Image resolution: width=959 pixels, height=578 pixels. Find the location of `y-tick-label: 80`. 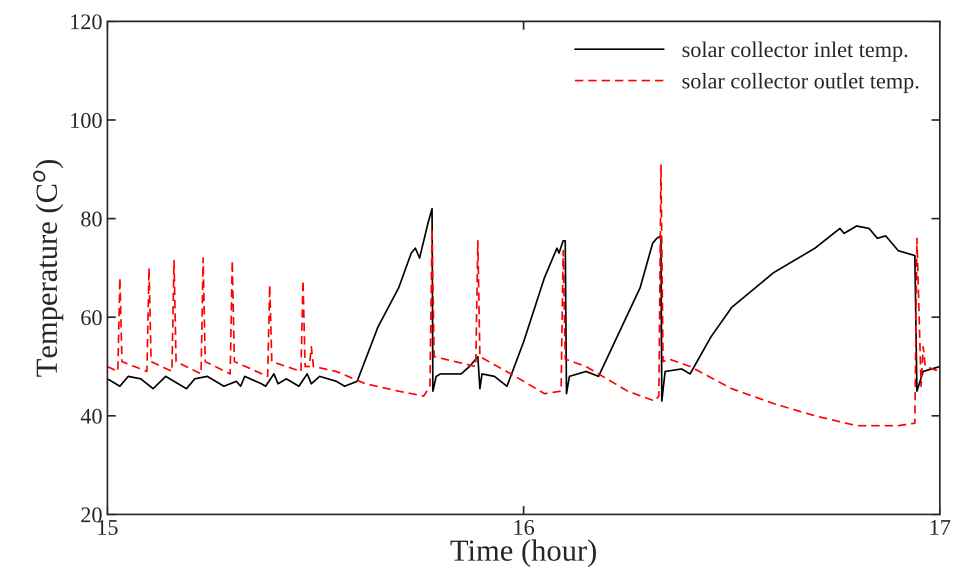

y-tick-label: 80 is located at coordinates (91, 219).